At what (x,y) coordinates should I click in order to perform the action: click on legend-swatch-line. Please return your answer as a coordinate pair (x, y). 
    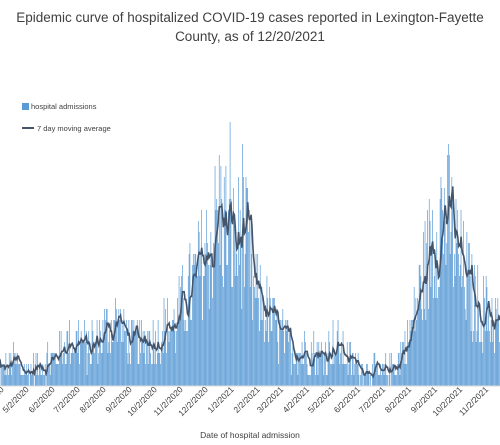
    Looking at the image, I should click on (28, 128).